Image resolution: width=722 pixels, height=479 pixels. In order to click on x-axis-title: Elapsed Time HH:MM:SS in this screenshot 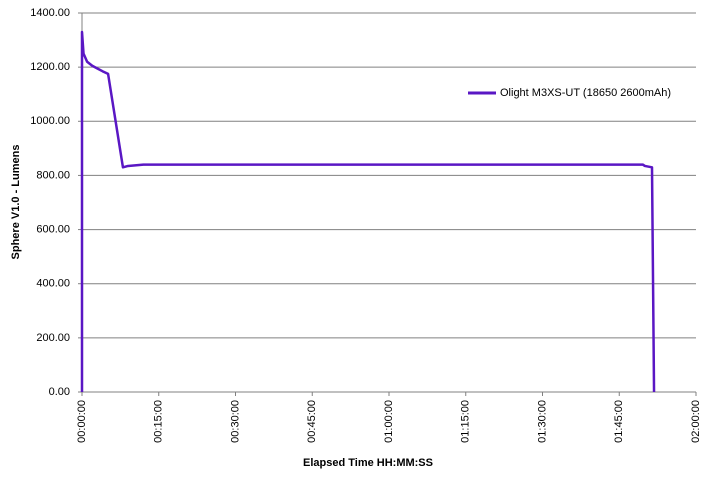, I will do `click(368, 463)`.